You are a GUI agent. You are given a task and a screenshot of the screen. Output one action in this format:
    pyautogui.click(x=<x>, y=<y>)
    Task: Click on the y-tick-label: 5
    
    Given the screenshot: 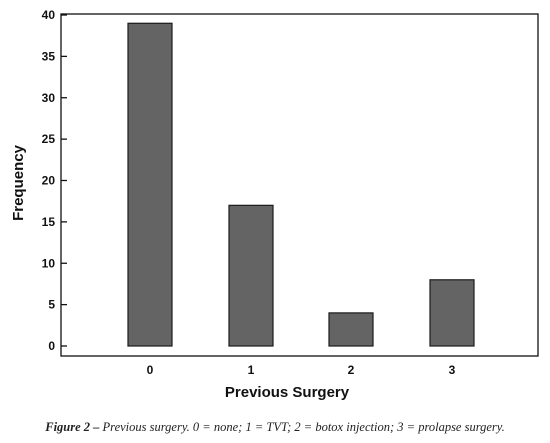 What is the action you would take?
    pyautogui.click(x=51, y=305)
    